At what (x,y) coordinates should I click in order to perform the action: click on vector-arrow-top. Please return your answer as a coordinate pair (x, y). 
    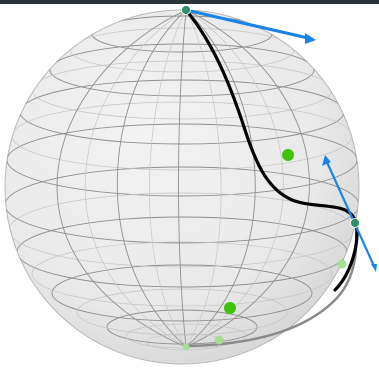
    Looking at the image, I should click on (247, 24).